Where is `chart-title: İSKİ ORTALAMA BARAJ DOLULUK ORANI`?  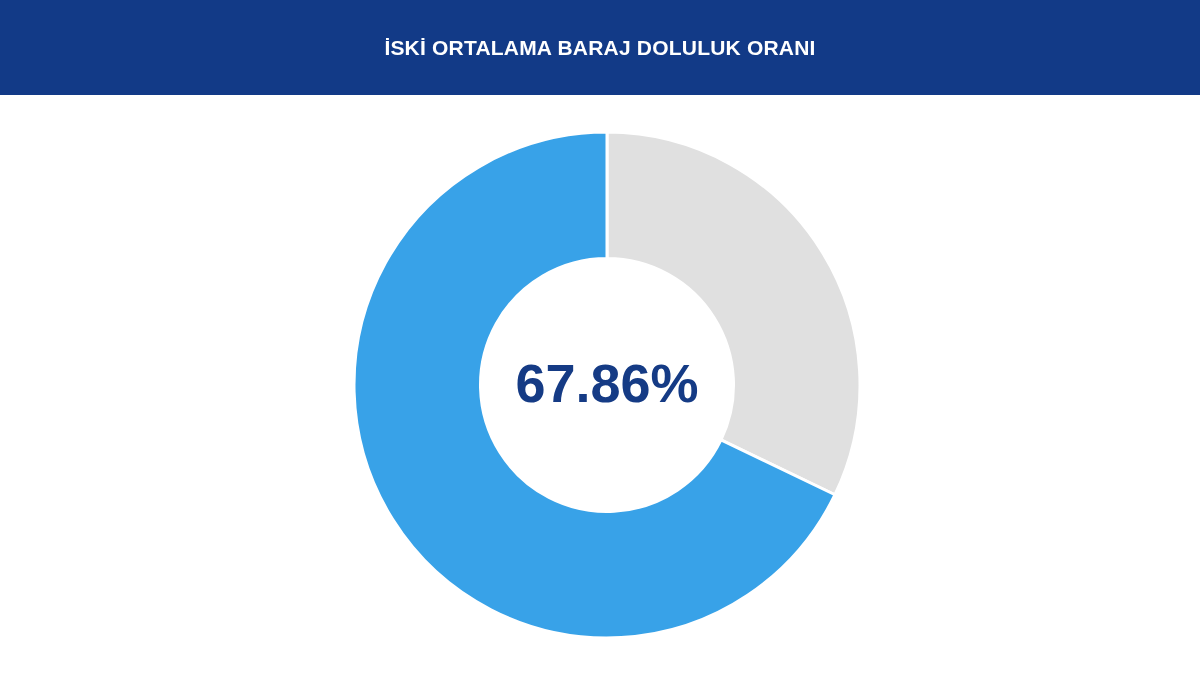
chart-title: İSKİ ORTALAMA BARAJ DOLULUK ORANI is located at coordinates (600, 47).